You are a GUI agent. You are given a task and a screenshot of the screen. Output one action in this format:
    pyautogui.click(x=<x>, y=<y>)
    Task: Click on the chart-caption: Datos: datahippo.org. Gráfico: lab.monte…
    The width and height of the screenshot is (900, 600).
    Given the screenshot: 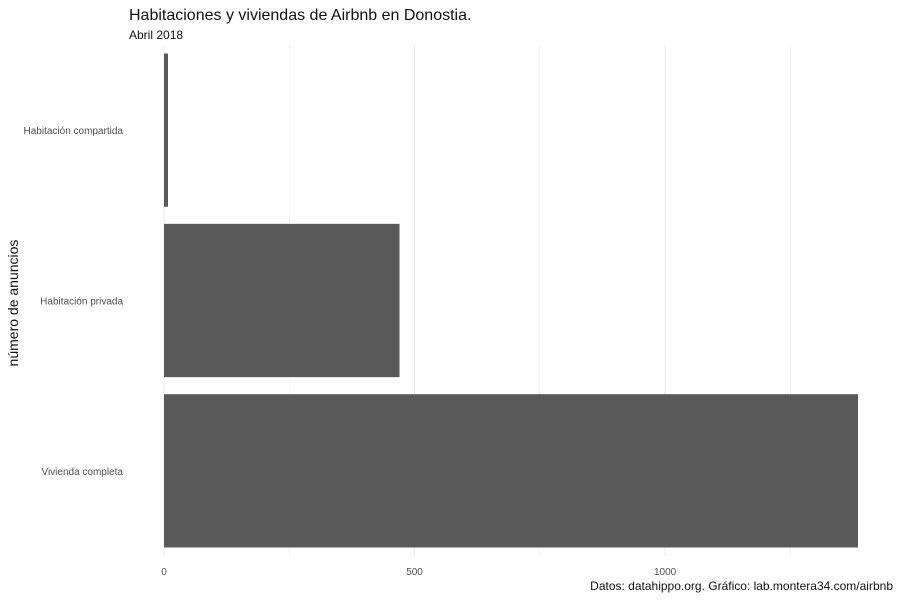 What is the action you would take?
    pyautogui.click(x=741, y=586)
    